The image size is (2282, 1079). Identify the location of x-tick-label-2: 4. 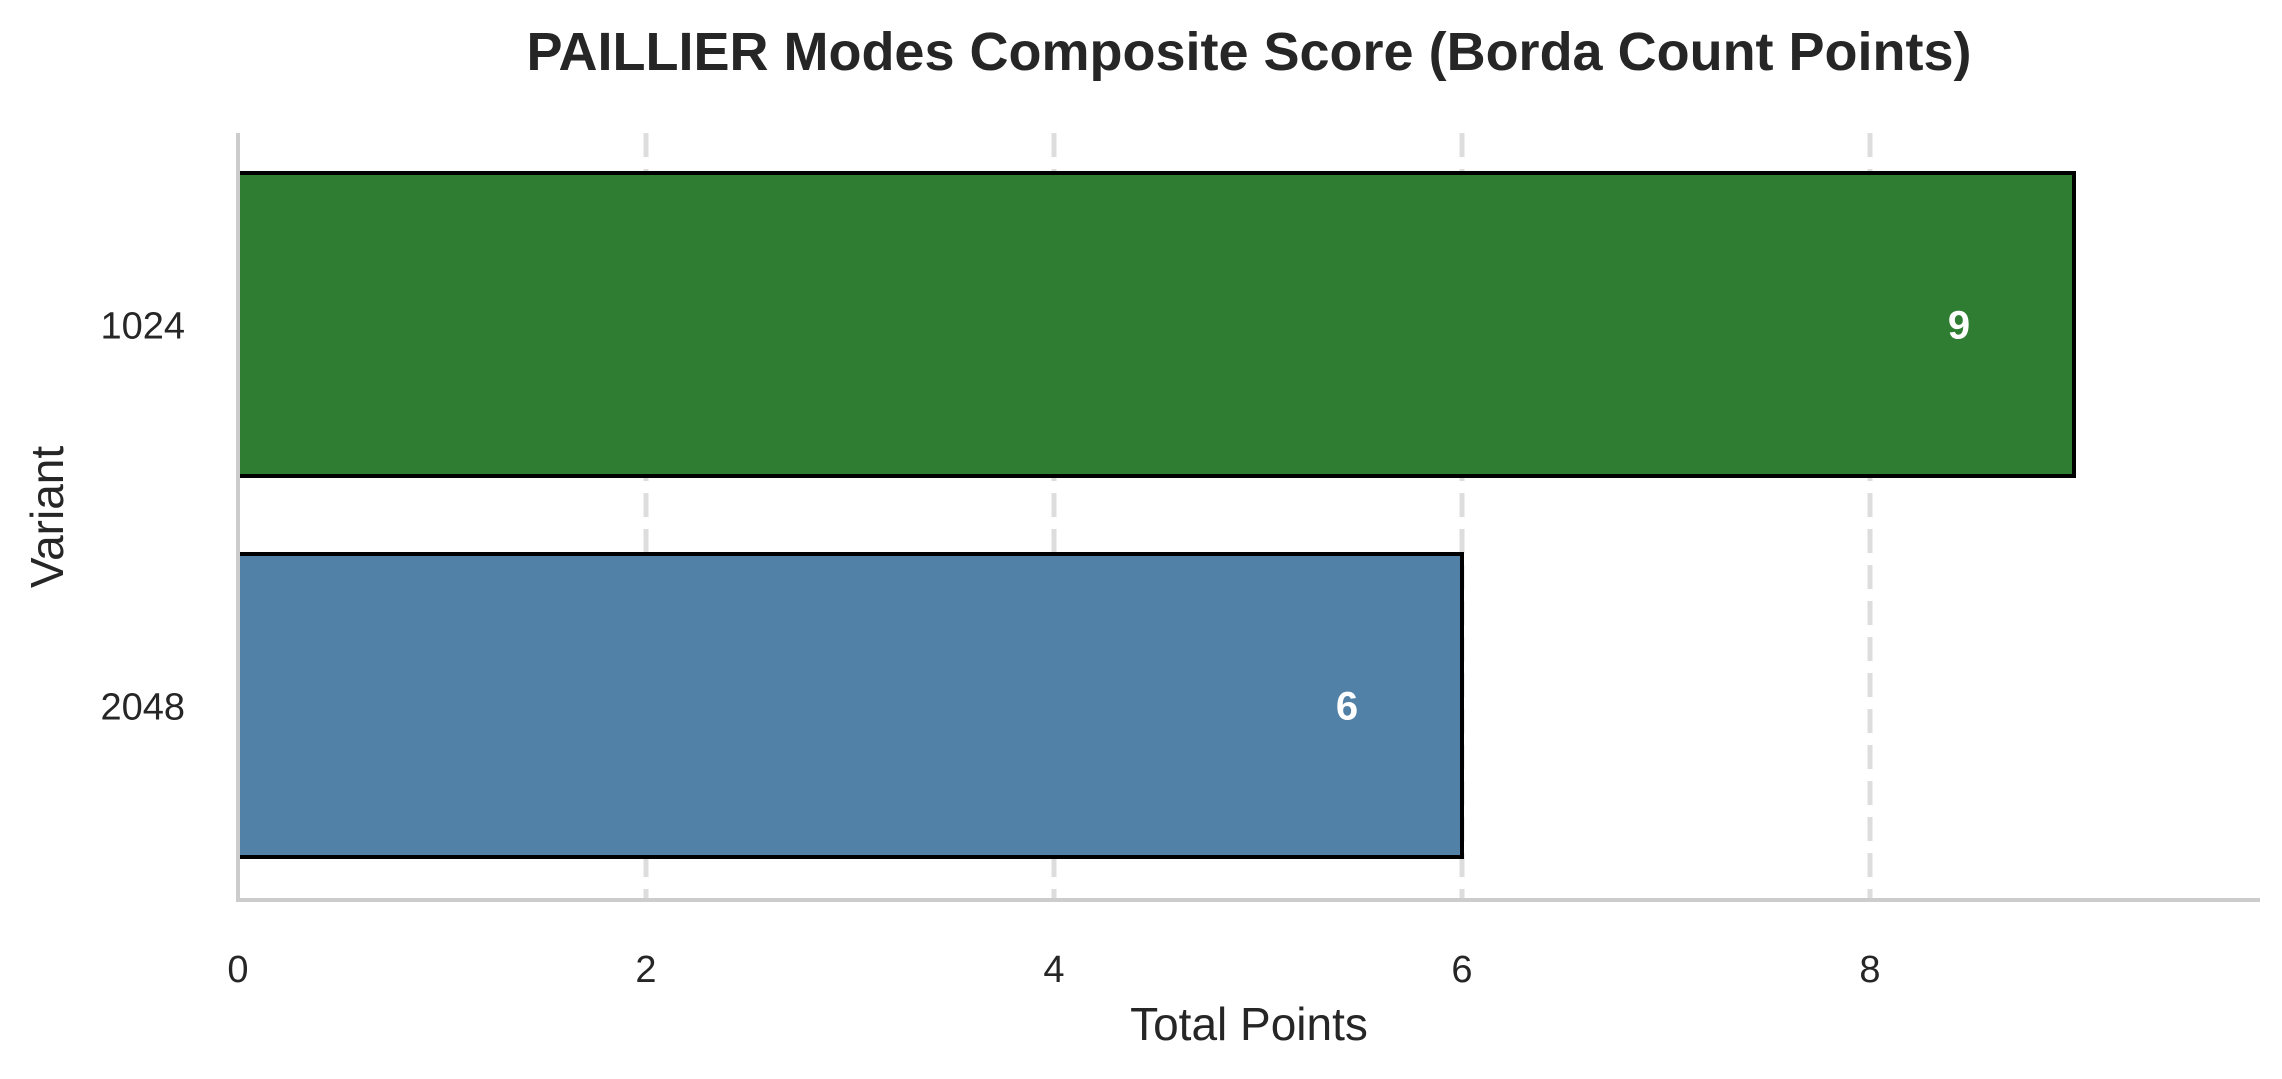
(1053, 970).